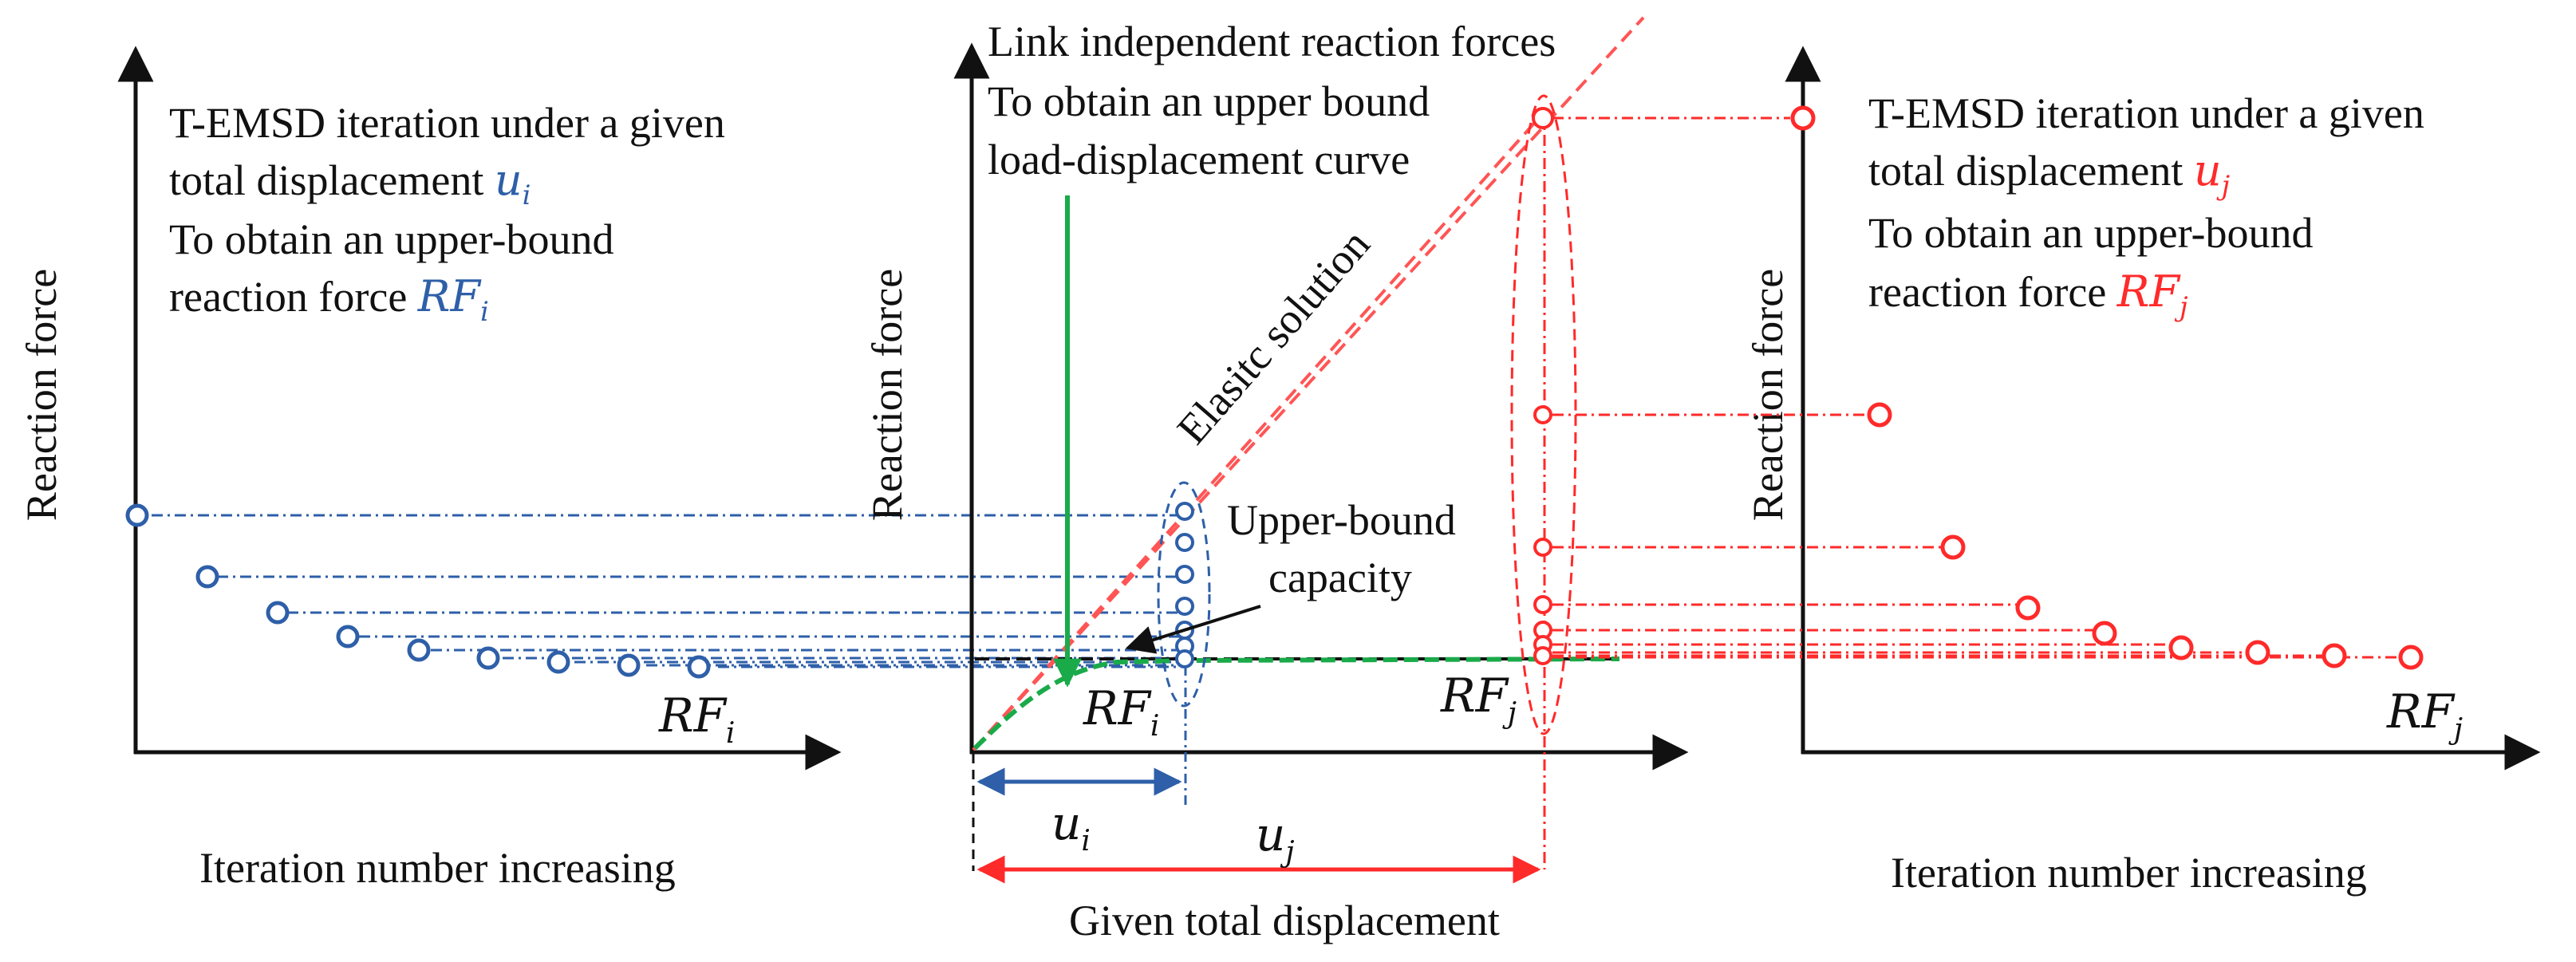  Describe the element at coordinates (2425, 715) in the screenshot. I see `right-series-label: RFj` at that location.